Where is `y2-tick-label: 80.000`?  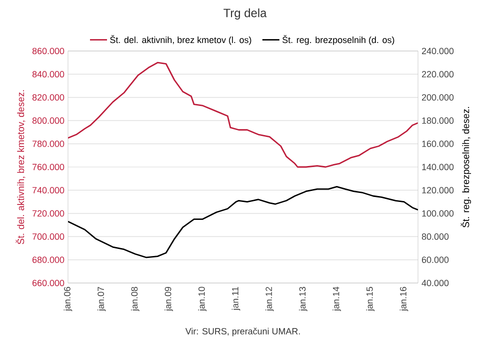 y2-tick-label: 80.000 is located at coordinates (435, 236).